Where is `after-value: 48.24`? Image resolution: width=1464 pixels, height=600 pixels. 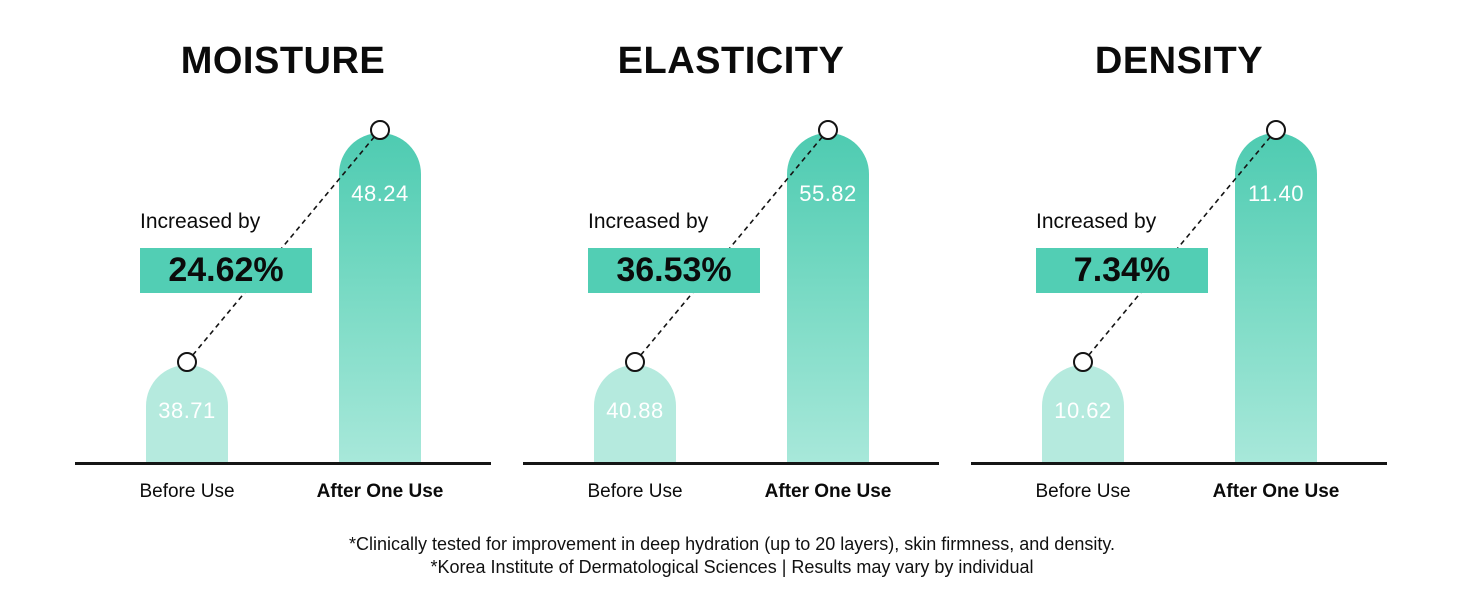 after-value: 48.24 is located at coordinates (380, 193).